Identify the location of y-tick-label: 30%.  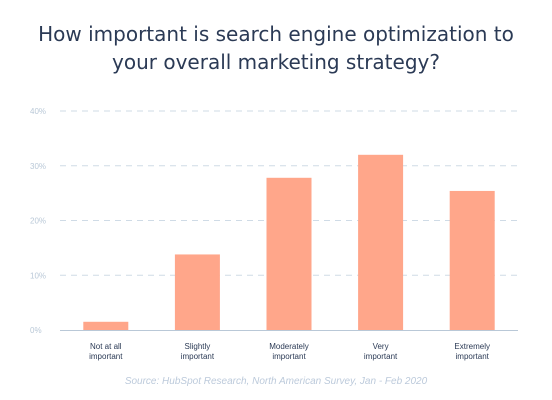
(38, 166).